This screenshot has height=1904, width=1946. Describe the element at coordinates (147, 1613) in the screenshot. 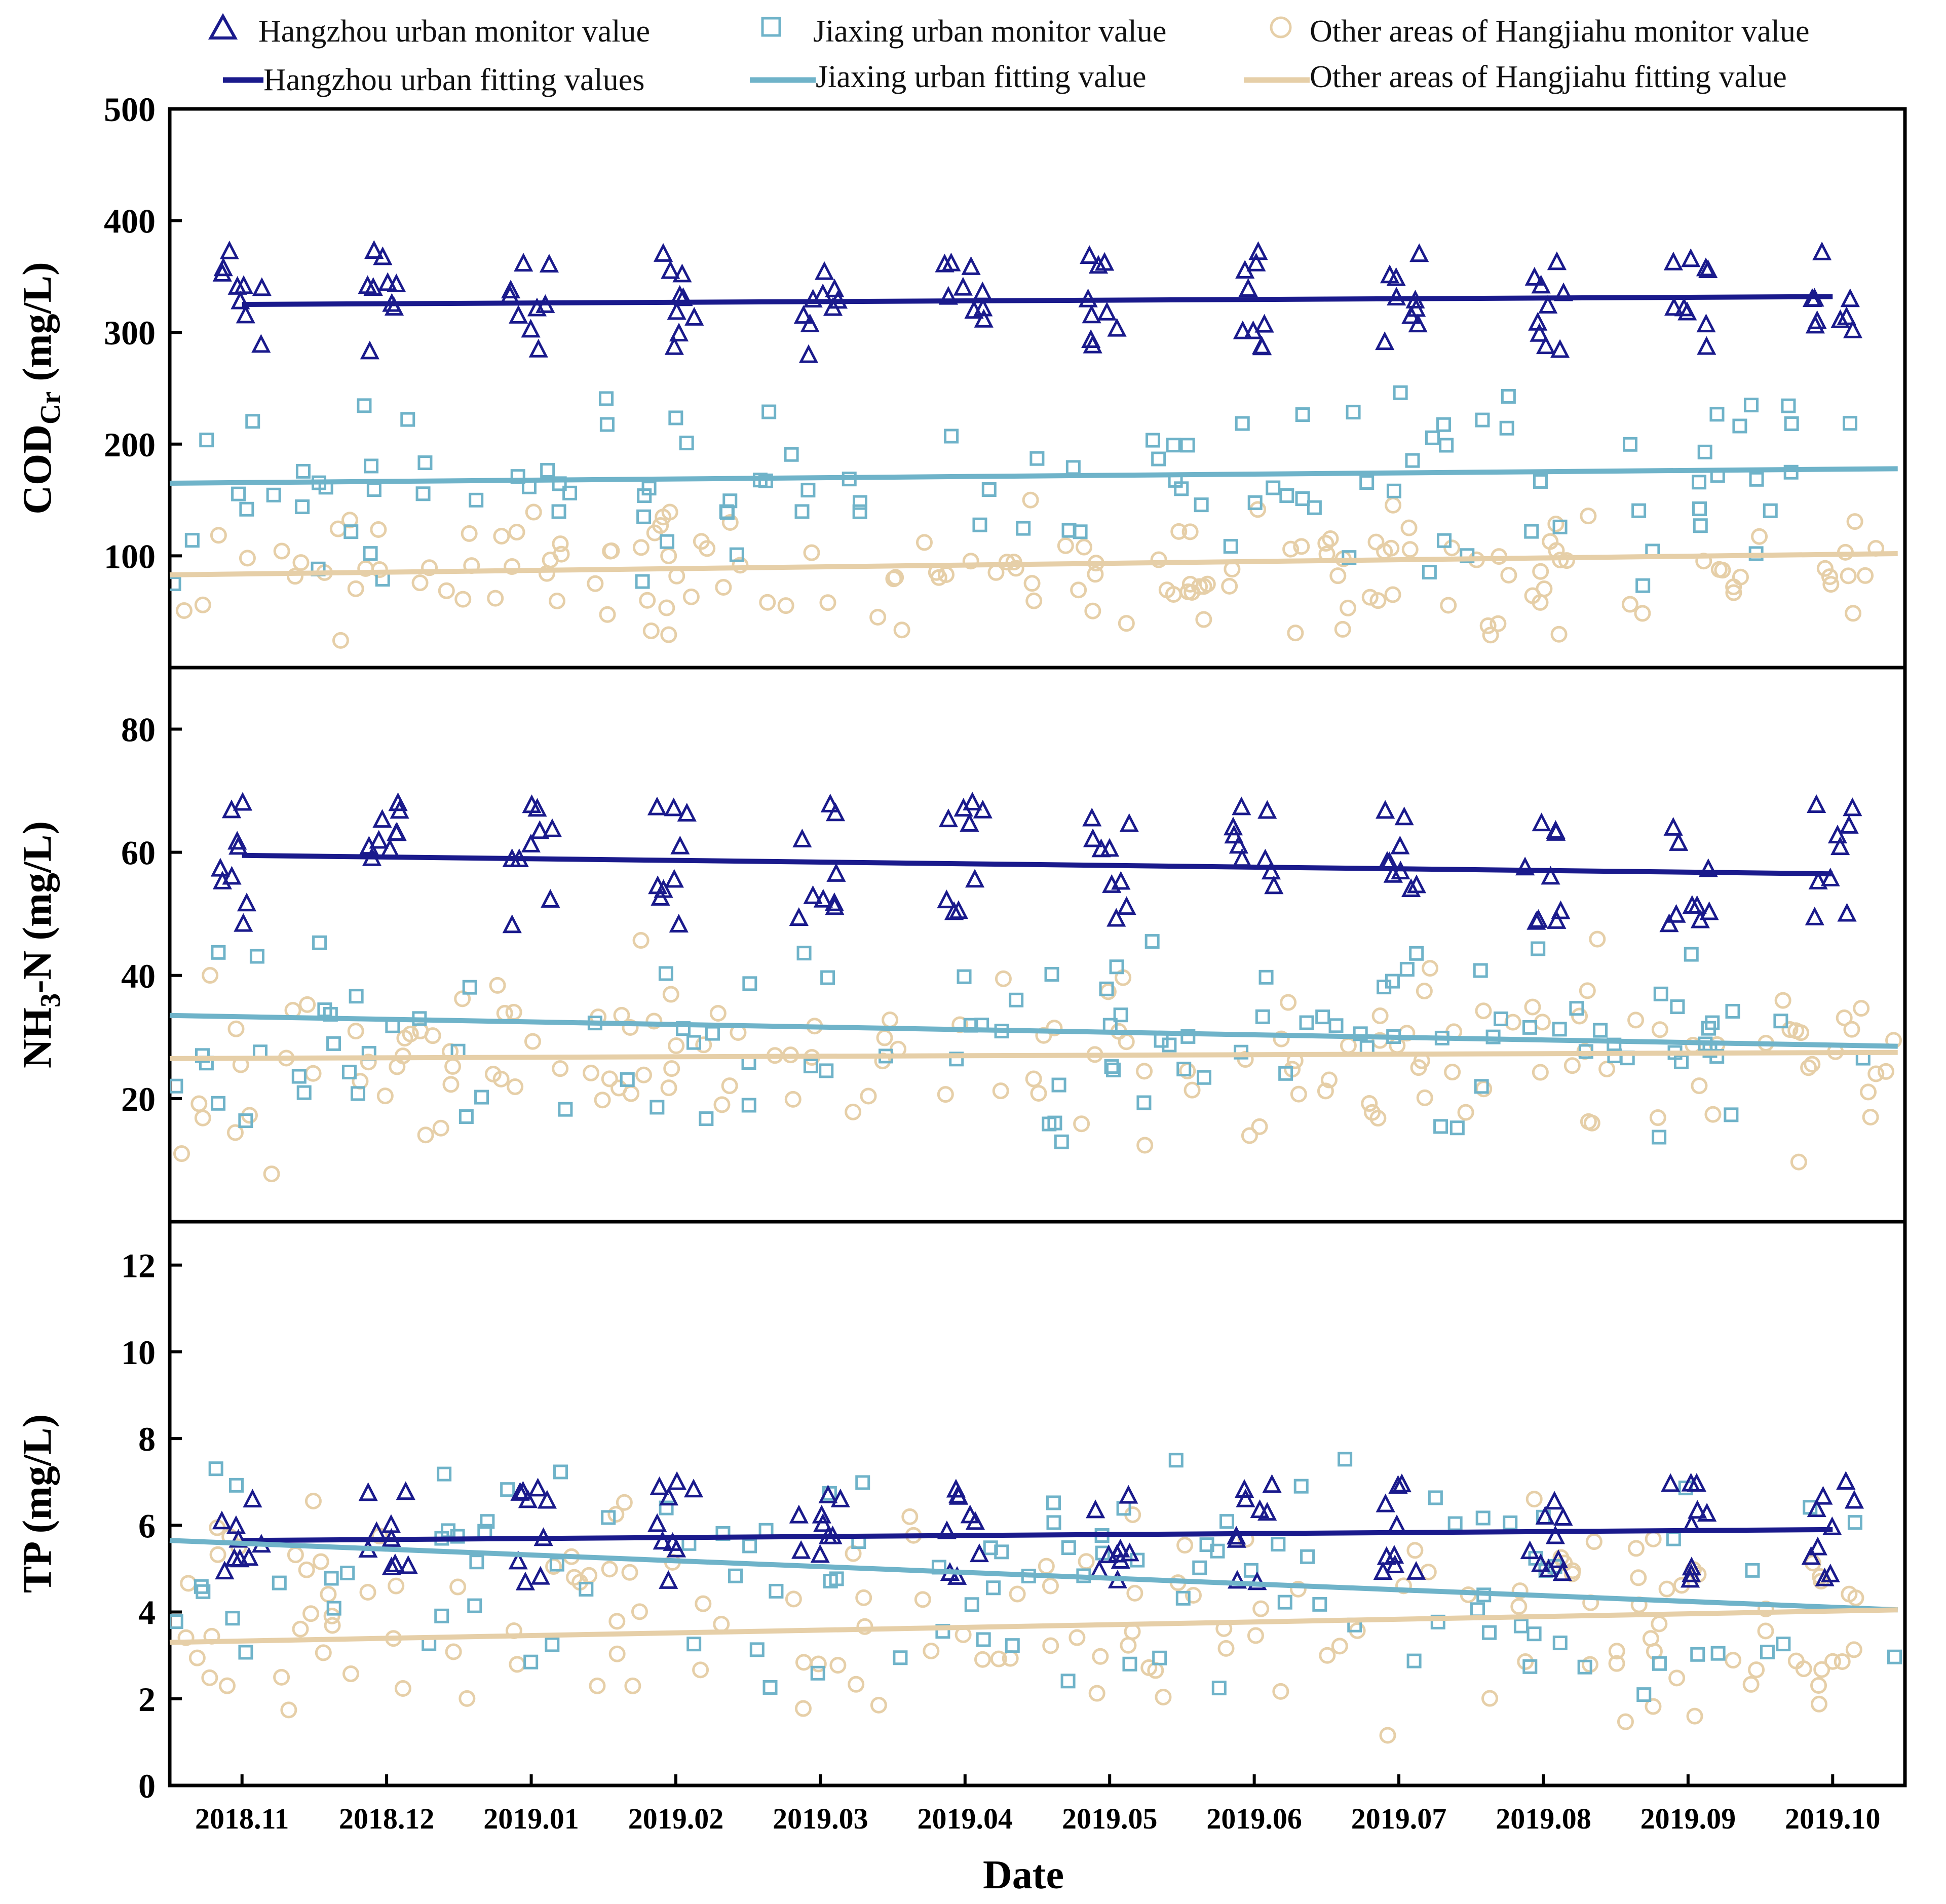

I see `y-tick-label: 4` at that location.